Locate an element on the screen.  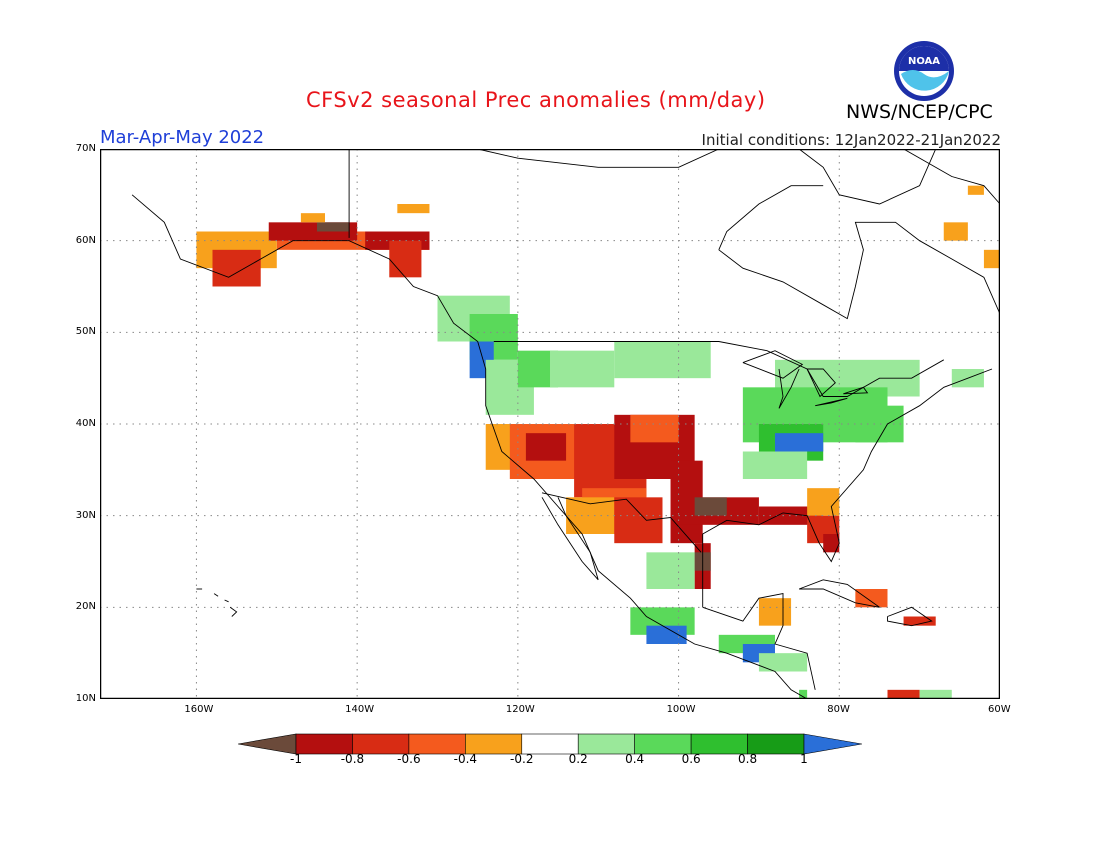
colorbar-tick-label: -1 is located at coordinates (296, 759).